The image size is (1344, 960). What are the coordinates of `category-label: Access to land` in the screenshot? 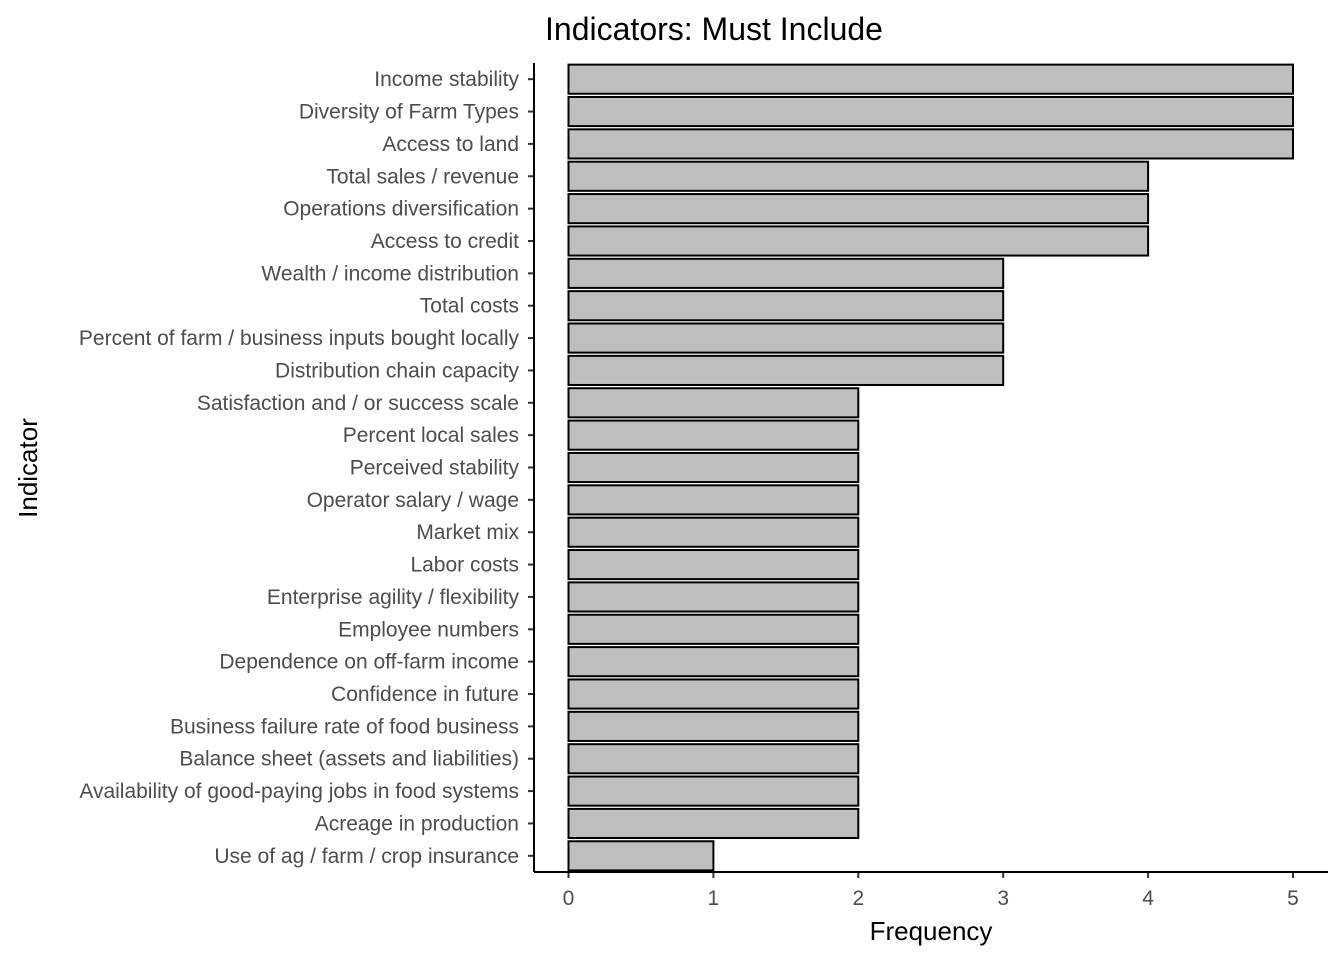 It's located at (450, 144).